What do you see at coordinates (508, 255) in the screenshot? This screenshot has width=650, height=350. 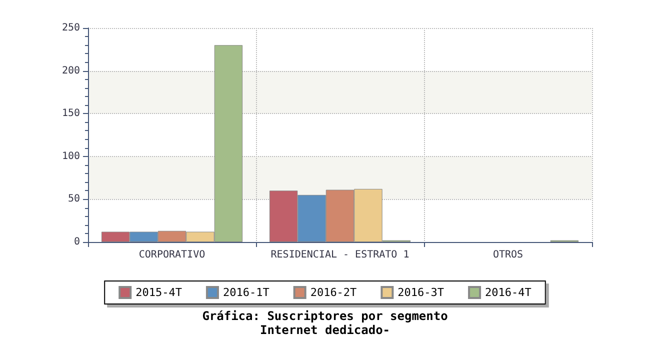 I see `x-tick-label: OTROS` at bounding box center [508, 255].